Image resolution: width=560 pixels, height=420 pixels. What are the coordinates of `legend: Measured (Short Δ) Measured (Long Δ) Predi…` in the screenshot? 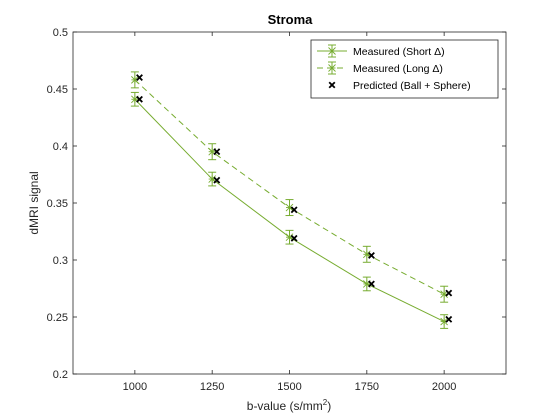 It's located at (404, 69).